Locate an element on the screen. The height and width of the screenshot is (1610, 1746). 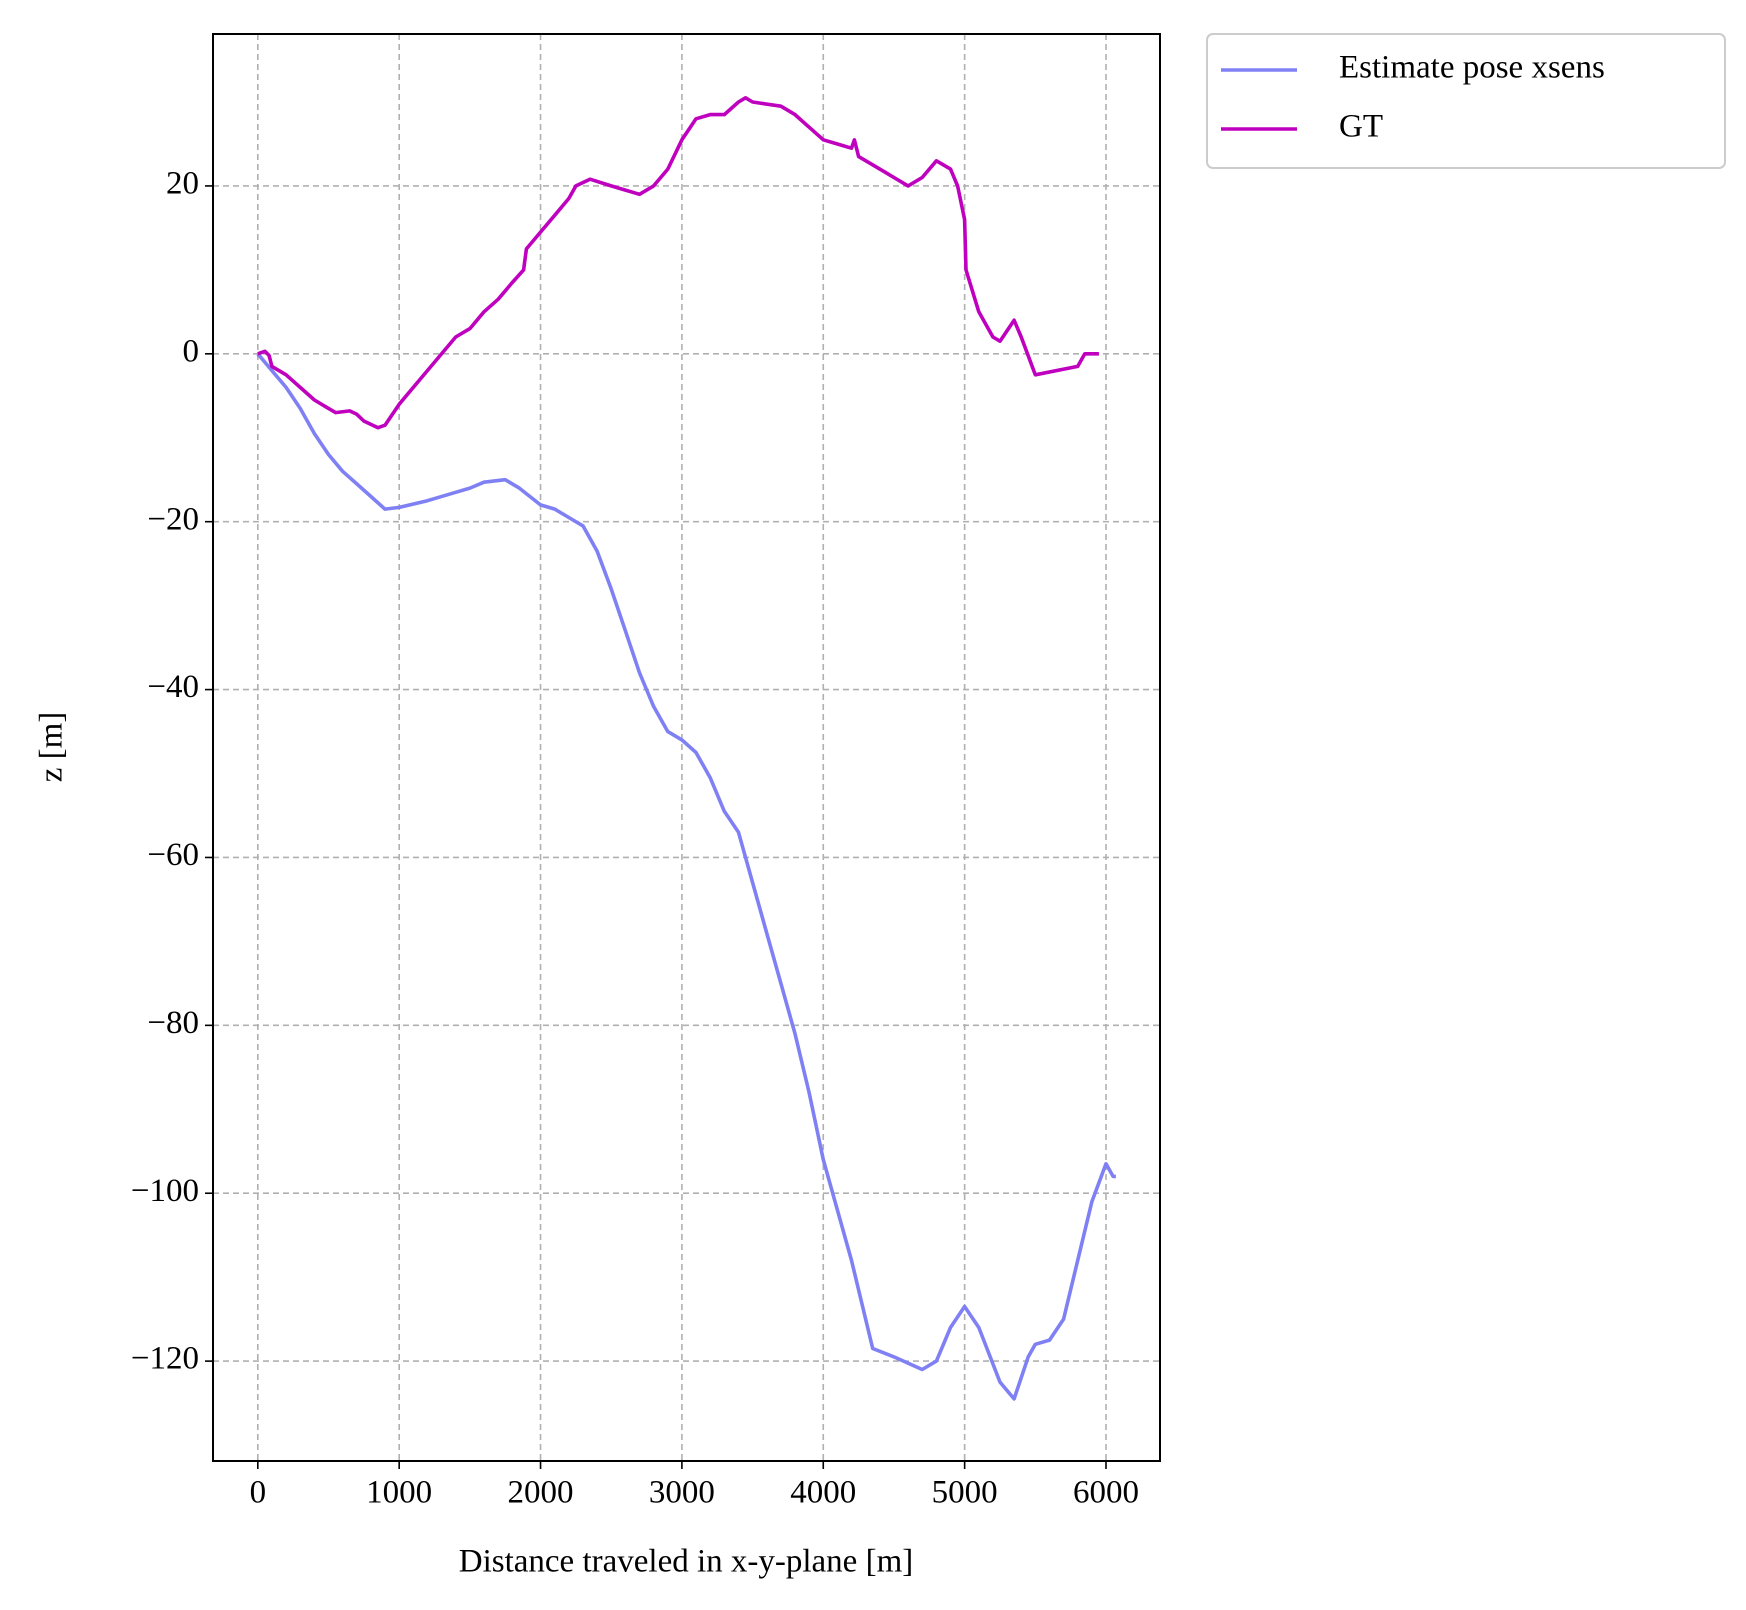
y-tick-label: −80 is located at coordinates (173, 1023).